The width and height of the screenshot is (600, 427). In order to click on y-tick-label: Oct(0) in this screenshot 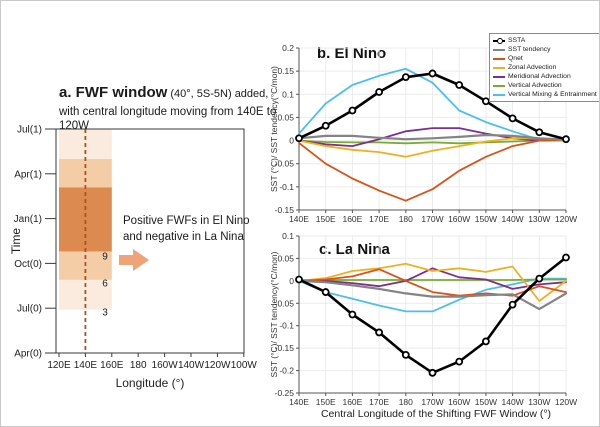, I will do `click(28, 264)`.